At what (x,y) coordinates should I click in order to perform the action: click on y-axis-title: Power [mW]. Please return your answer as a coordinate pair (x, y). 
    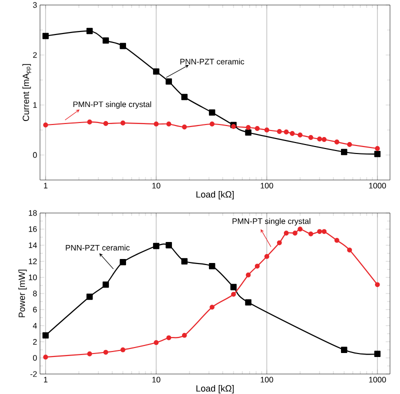
    Looking at the image, I should click on (22, 294).